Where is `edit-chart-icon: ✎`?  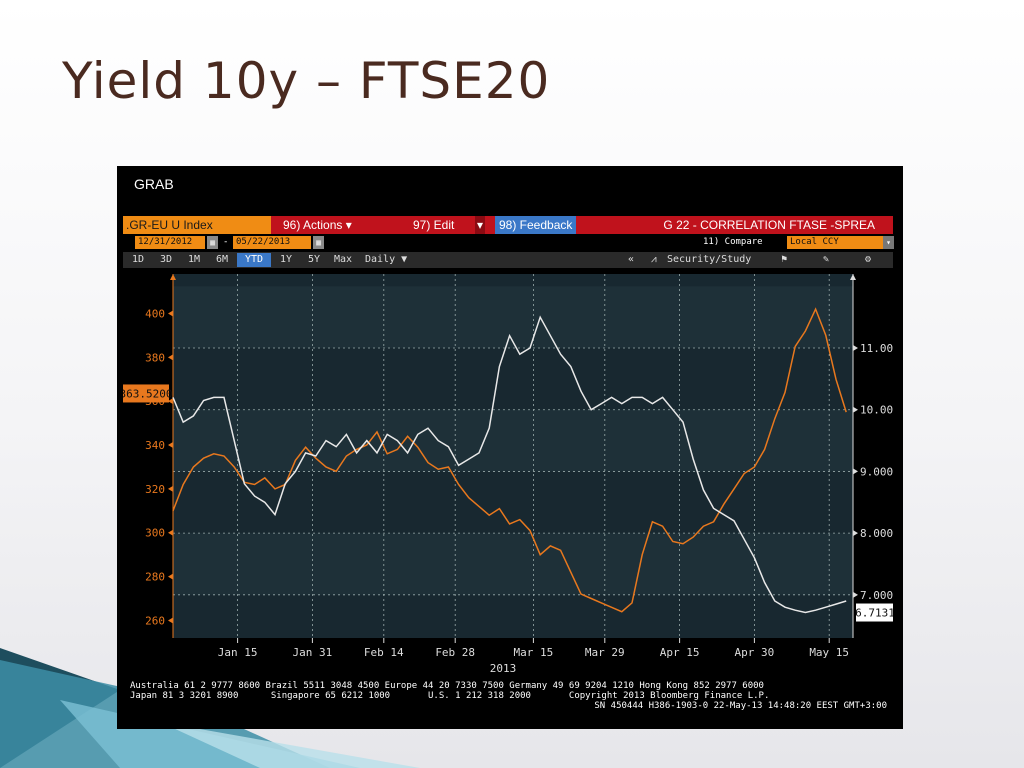 edit-chart-icon: ✎ is located at coordinates (826, 259).